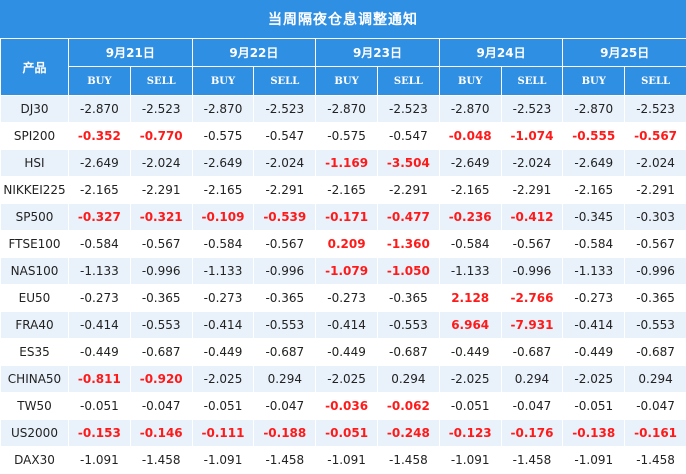 This screenshot has width=686, height=474. What do you see at coordinates (347, 352) in the screenshot?
I see `buy-value-cell: -0.449` at bounding box center [347, 352].